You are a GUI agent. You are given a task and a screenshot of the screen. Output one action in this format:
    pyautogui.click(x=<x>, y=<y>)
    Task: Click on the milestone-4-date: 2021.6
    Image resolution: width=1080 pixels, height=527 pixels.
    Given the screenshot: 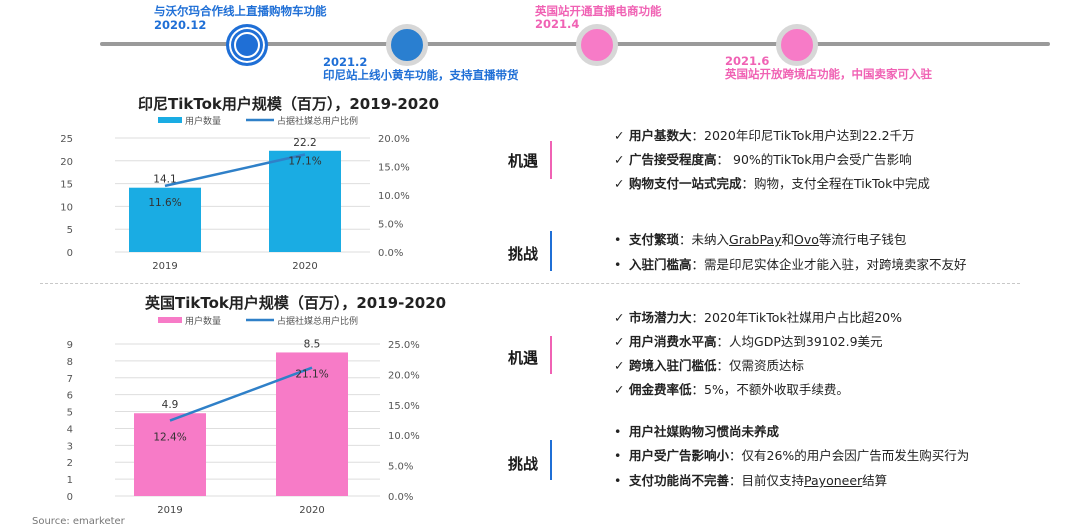 What is the action you would take?
    pyautogui.click(x=747, y=61)
    